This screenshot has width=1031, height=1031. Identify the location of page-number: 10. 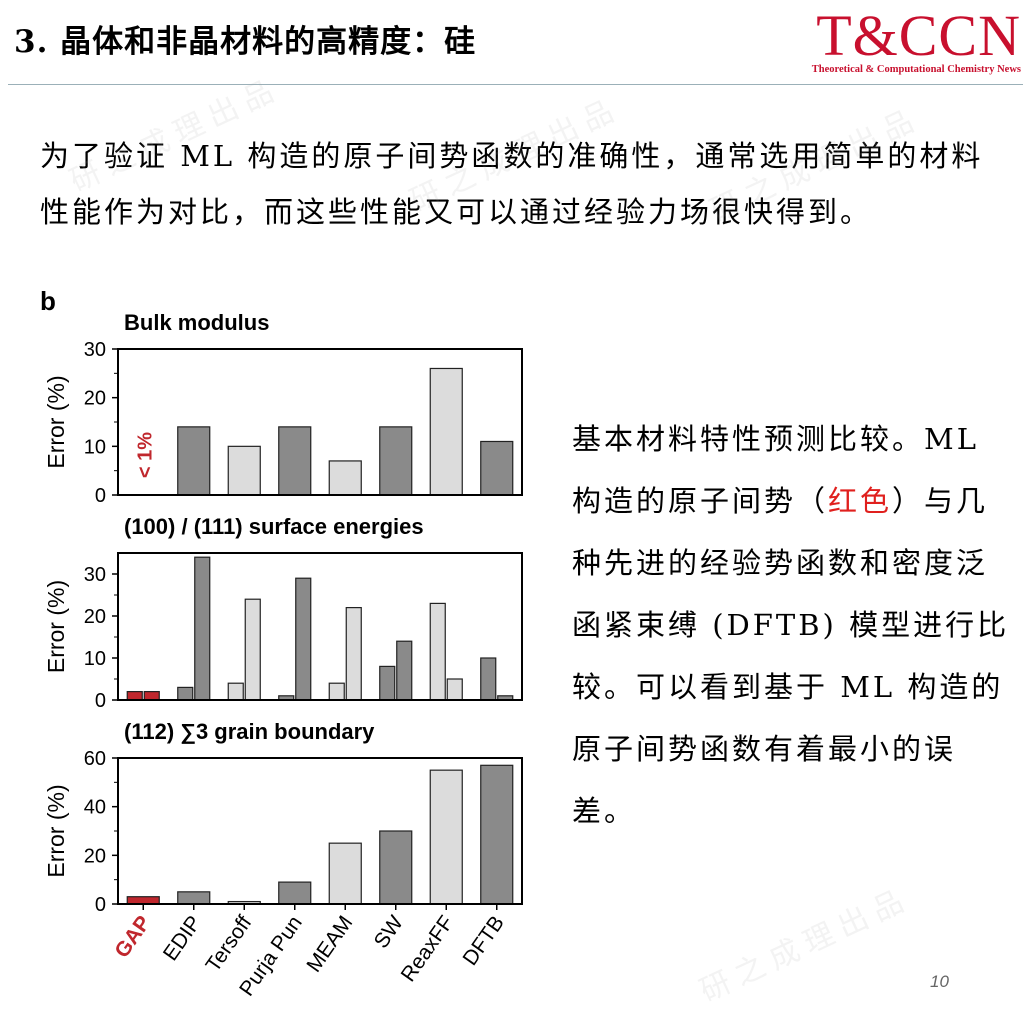
(939, 981).